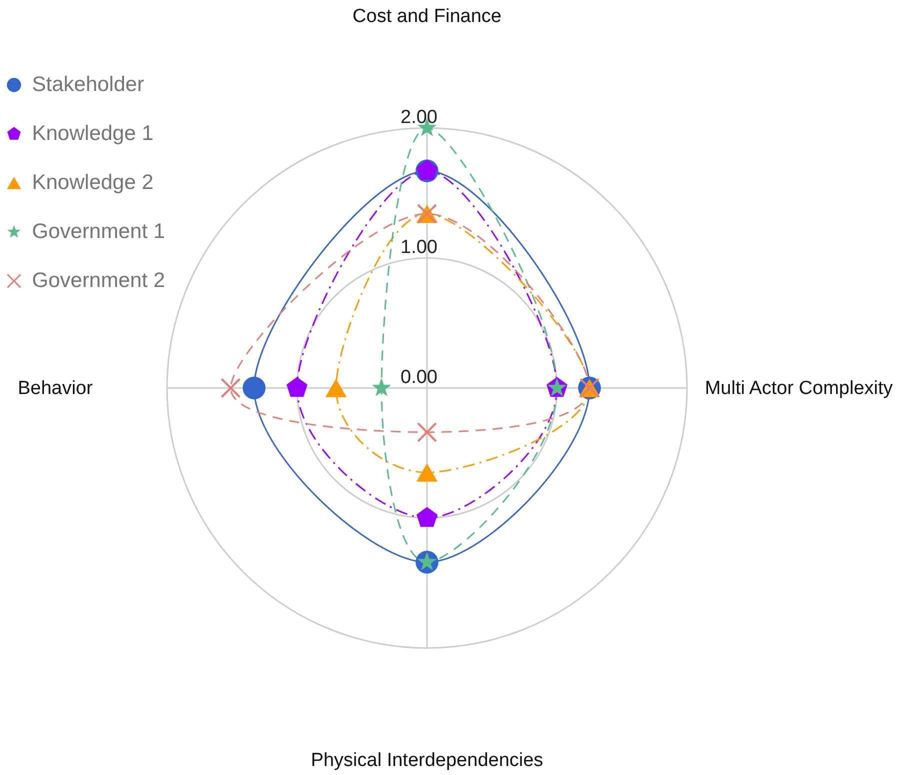  Describe the element at coordinates (99, 231) in the screenshot. I see `legend-label: Government 1` at that location.